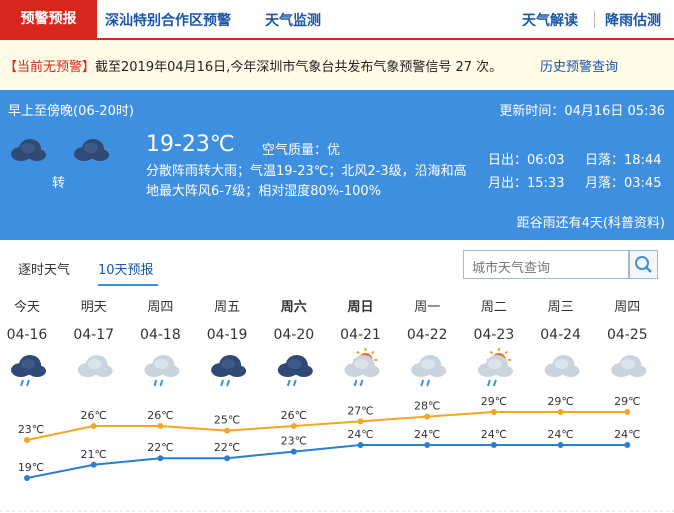 This screenshot has width=674, height=513. What do you see at coordinates (60, 155) in the screenshot?
I see `today-icons` at bounding box center [60, 155].